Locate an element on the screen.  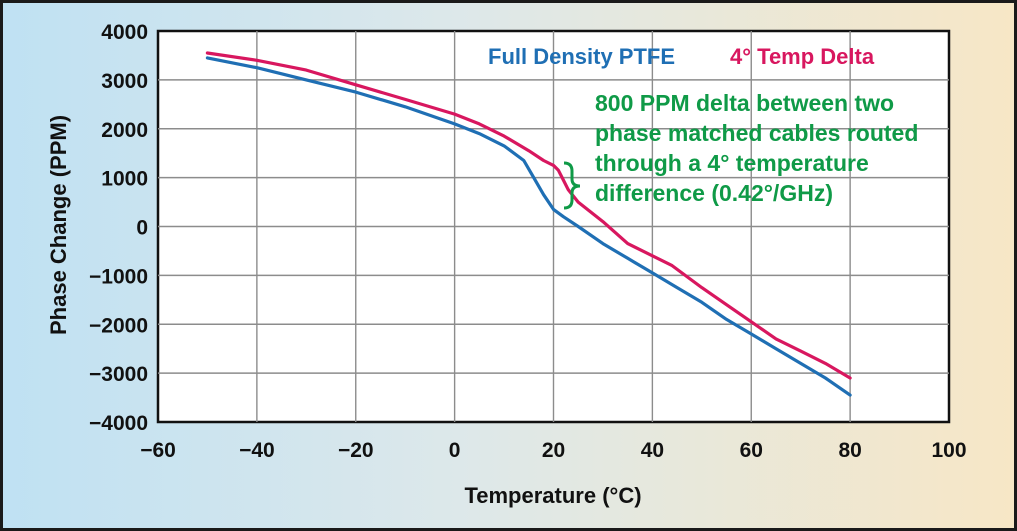
x-tick-label: 60 is located at coordinates (751, 450).